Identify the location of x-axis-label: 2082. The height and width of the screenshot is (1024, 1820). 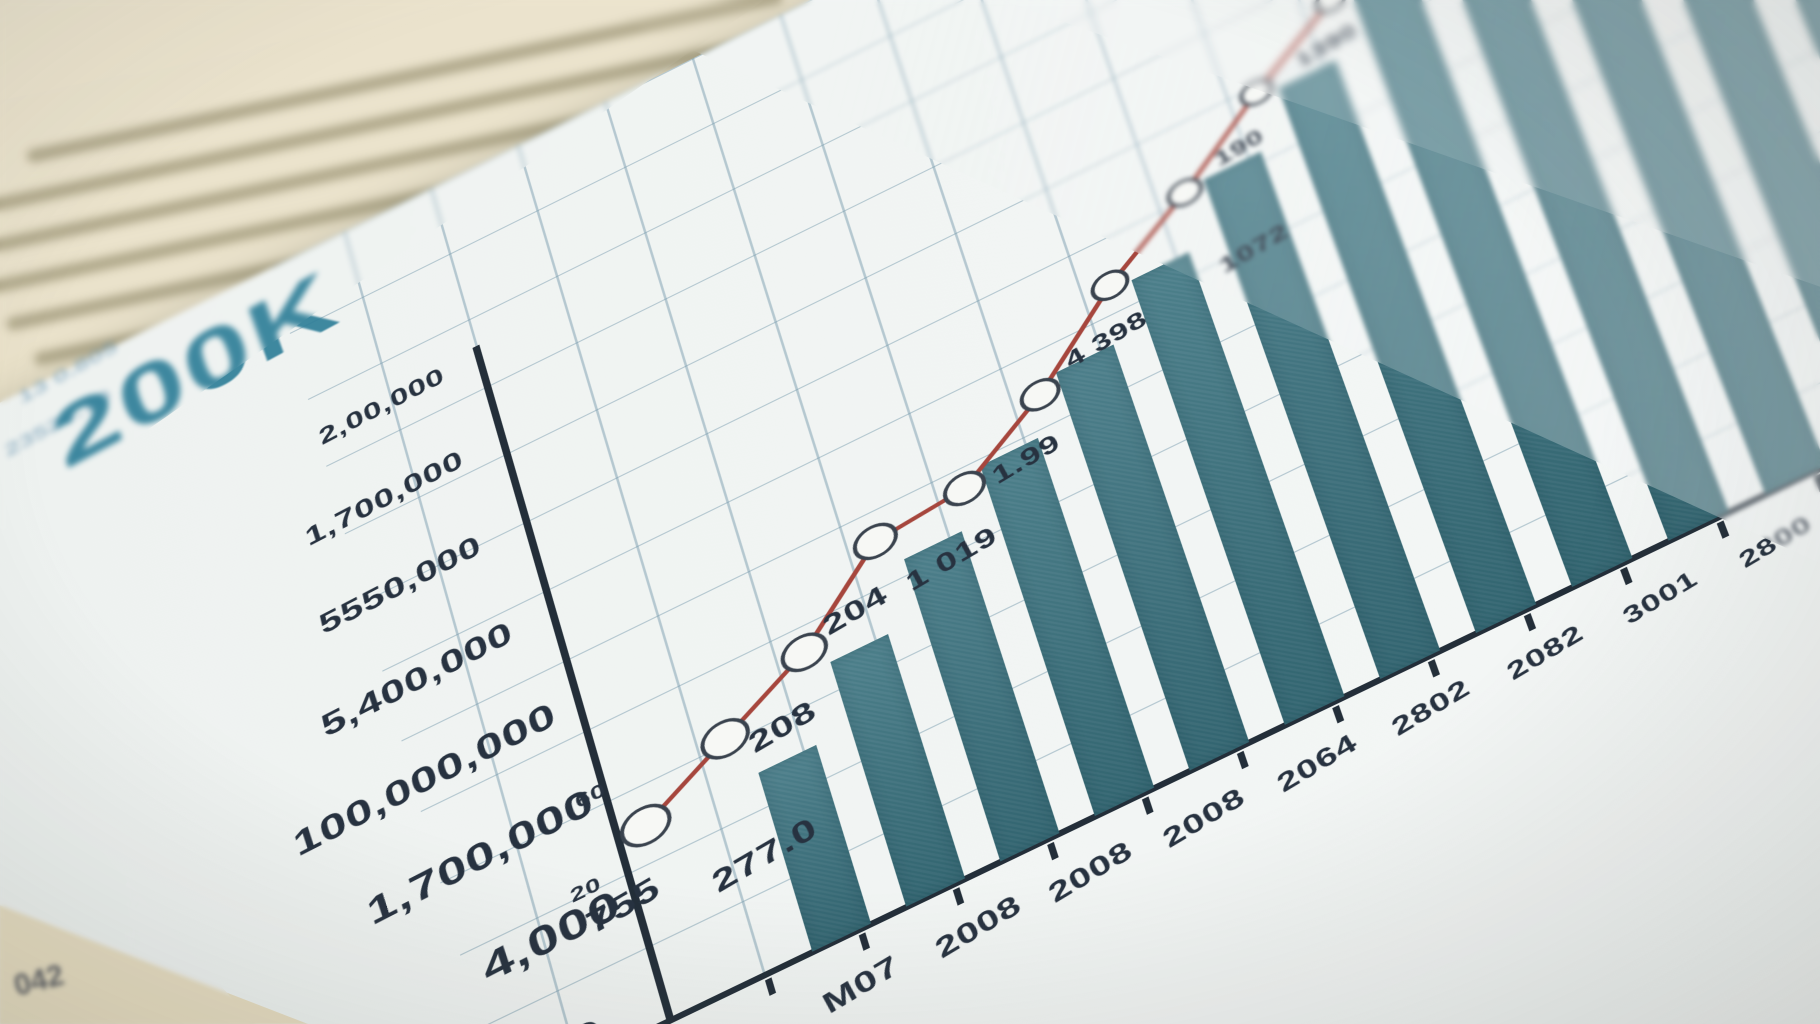
(1545, 652).